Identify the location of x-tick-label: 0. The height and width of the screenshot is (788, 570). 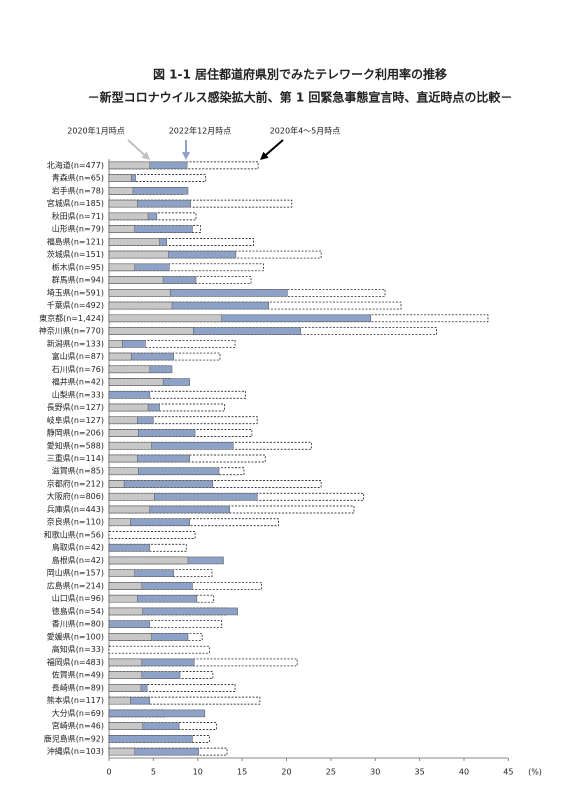
(108, 772).